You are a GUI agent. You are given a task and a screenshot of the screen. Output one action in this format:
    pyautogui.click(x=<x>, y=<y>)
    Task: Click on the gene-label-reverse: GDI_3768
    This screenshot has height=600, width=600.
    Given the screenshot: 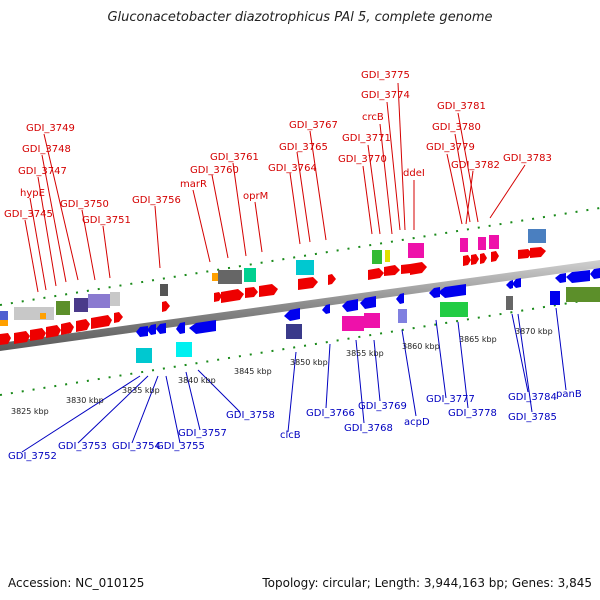 What is the action you would take?
    pyautogui.click(x=368, y=428)
    